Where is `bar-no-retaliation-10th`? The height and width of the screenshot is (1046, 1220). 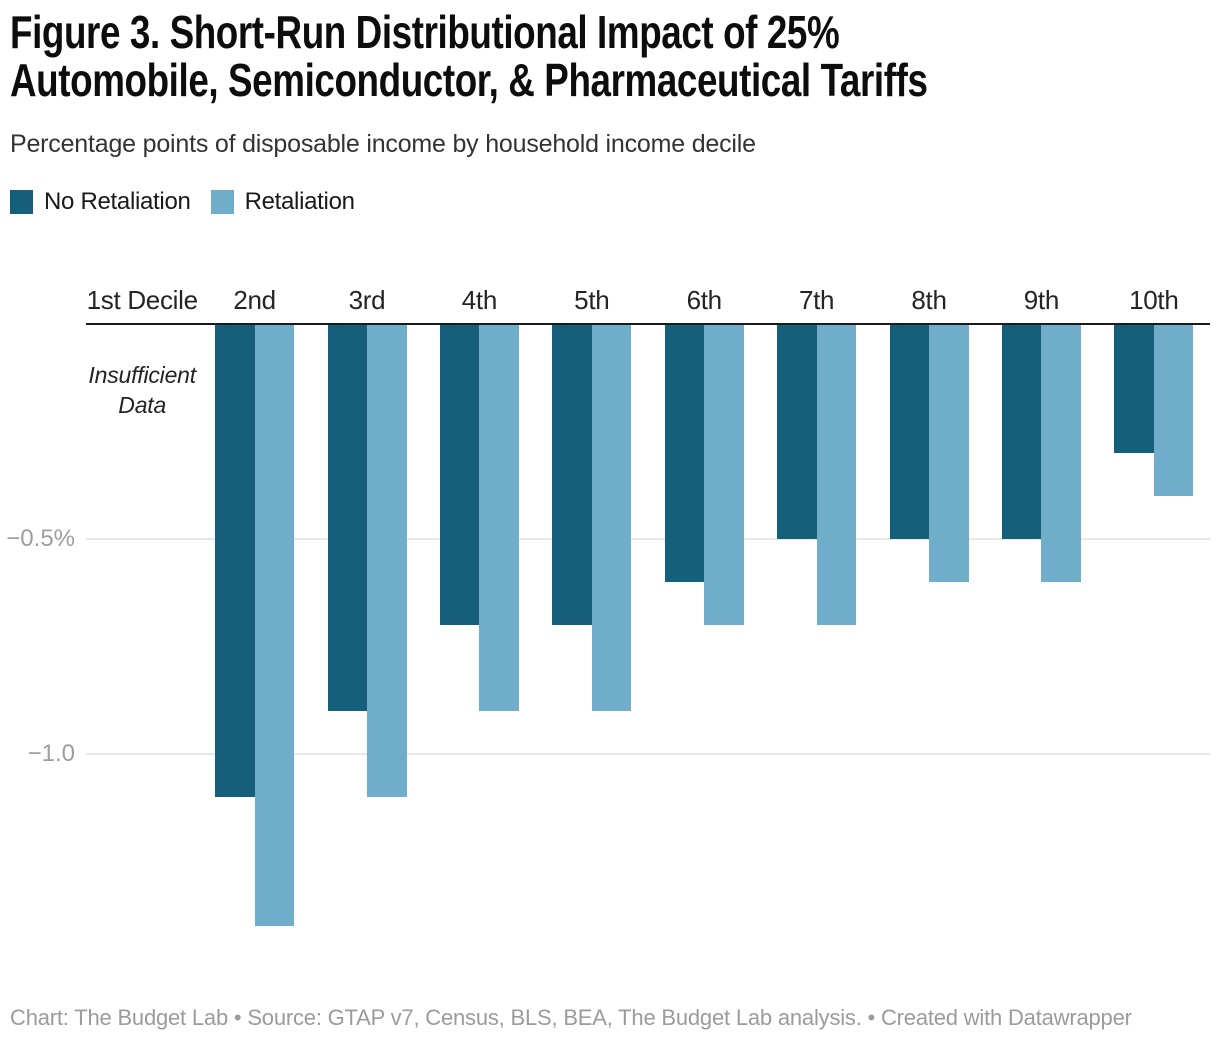 bar-no-retaliation-10th is located at coordinates (1134, 388).